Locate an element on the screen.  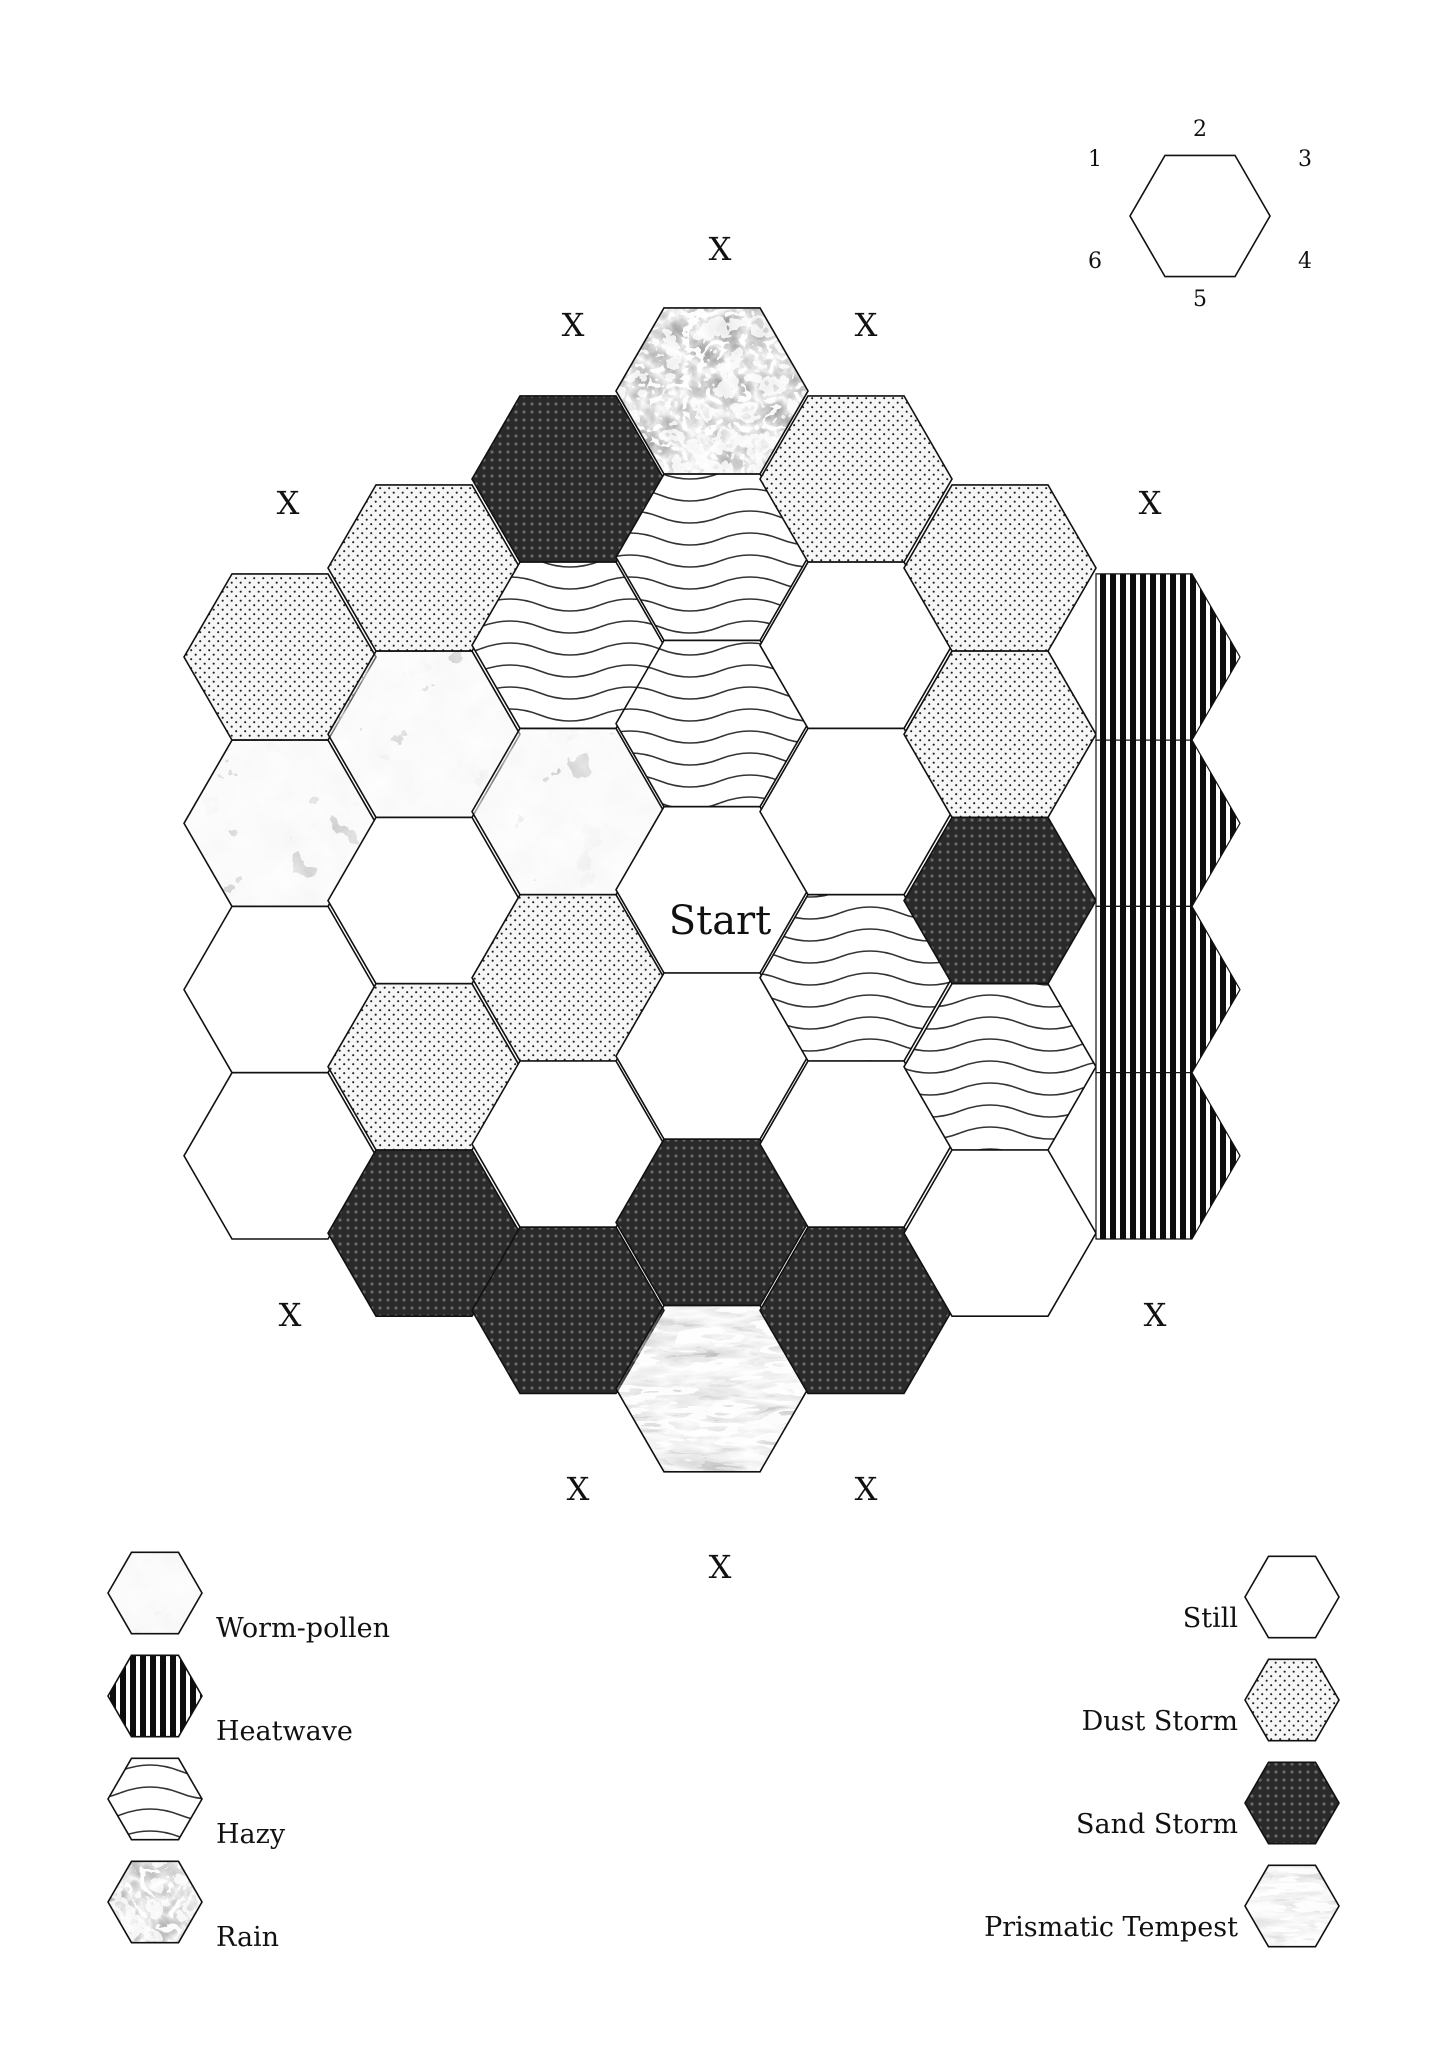
start-label: Start is located at coordinates (720, 921).